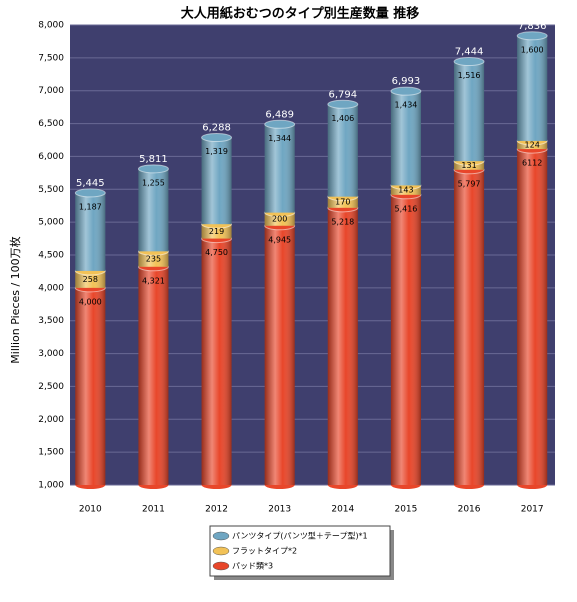 The width and height of the screenshot is (577, 602). What do you see at coordinates (153, 259) in the screenshot?
I see `value-label: 235` at bounding box center [153, 259].